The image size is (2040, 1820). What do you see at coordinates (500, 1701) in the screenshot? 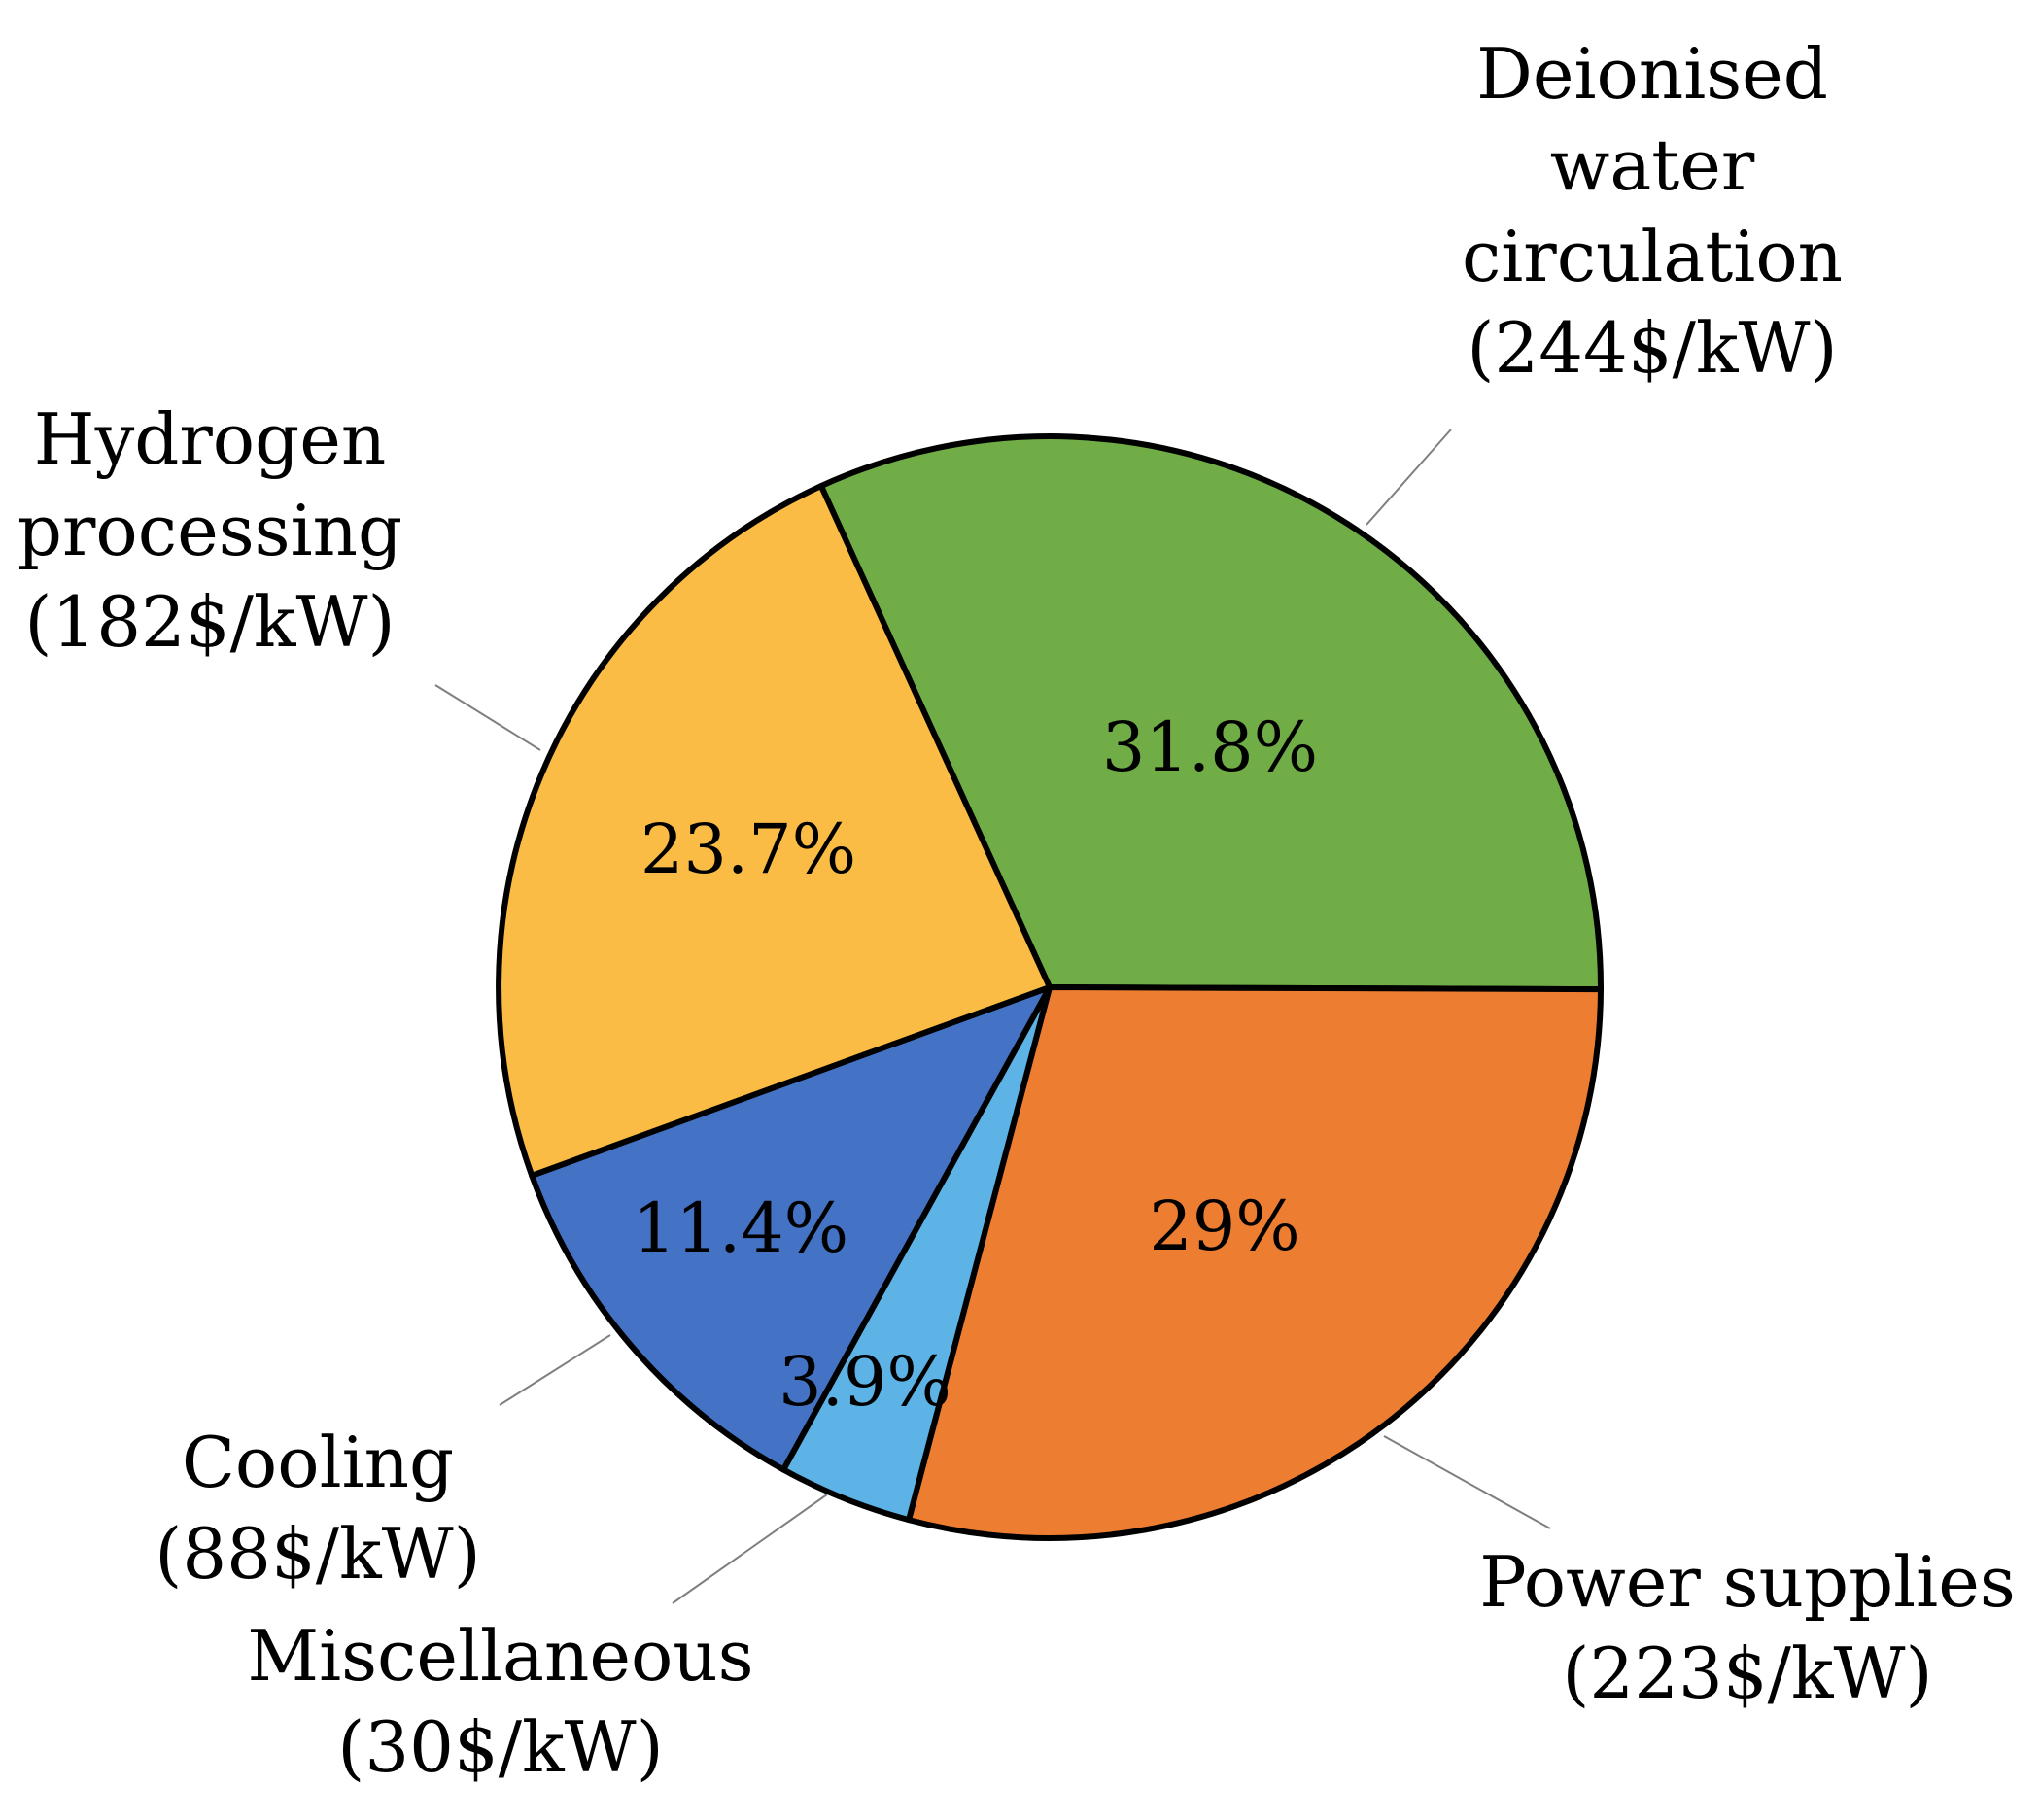
I see `category-label-miscellaneous: Miscellaneous (30$/kW)` at bounding box center [500, 1701].